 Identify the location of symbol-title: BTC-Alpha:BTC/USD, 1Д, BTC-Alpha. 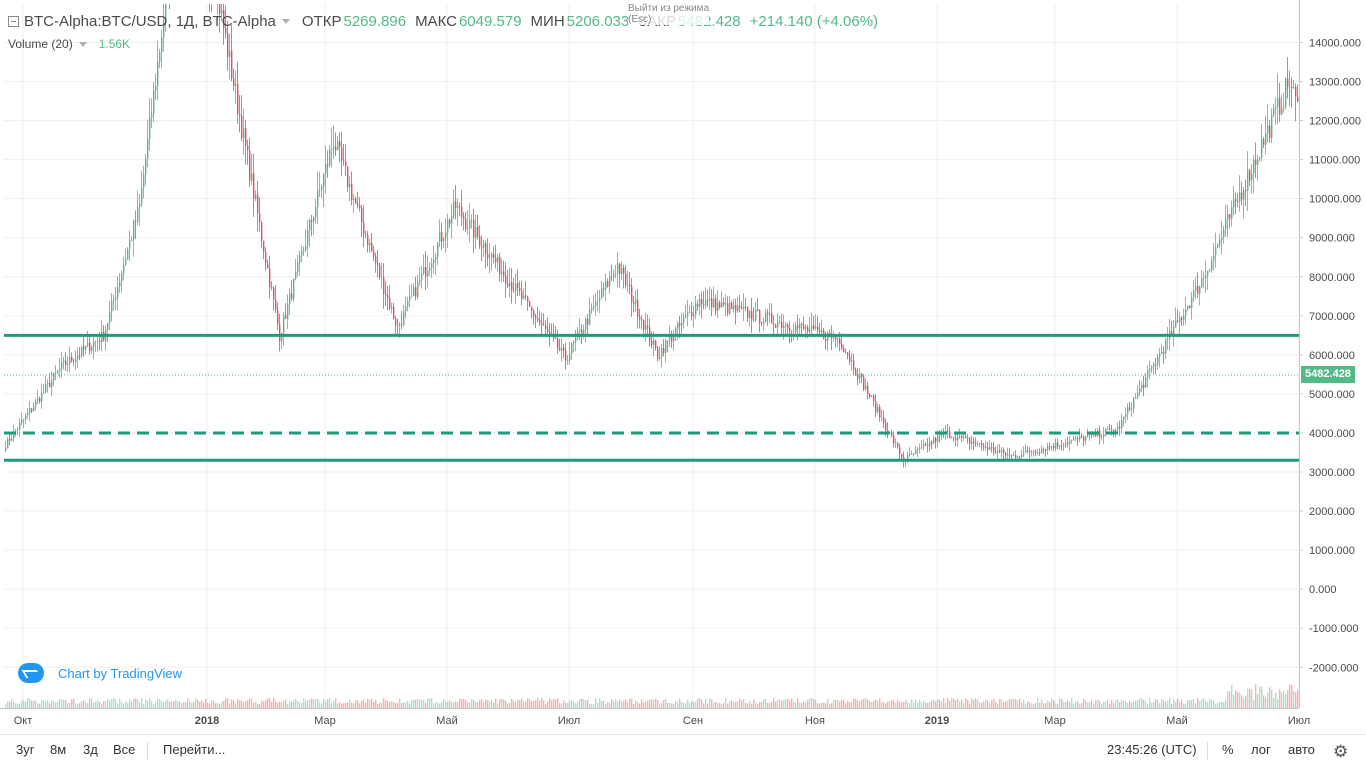
(150, 21).